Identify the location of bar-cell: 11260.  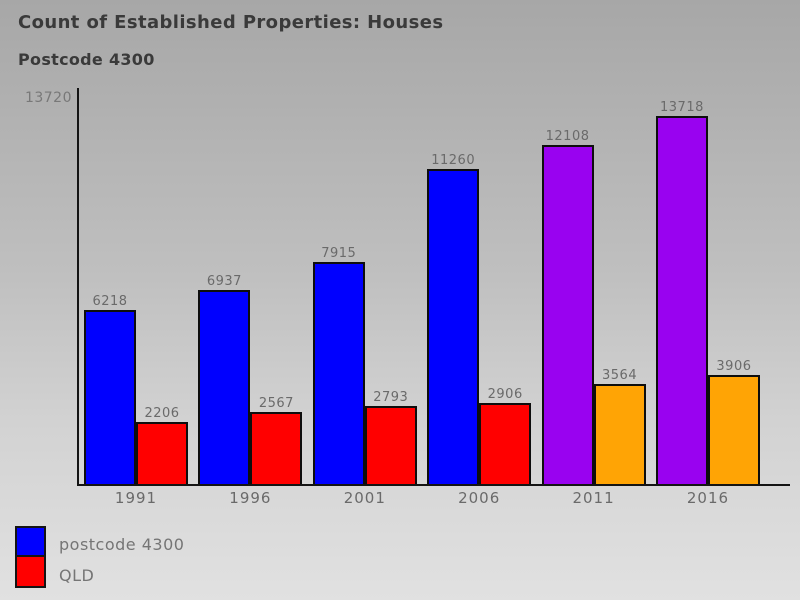
(453, 292).